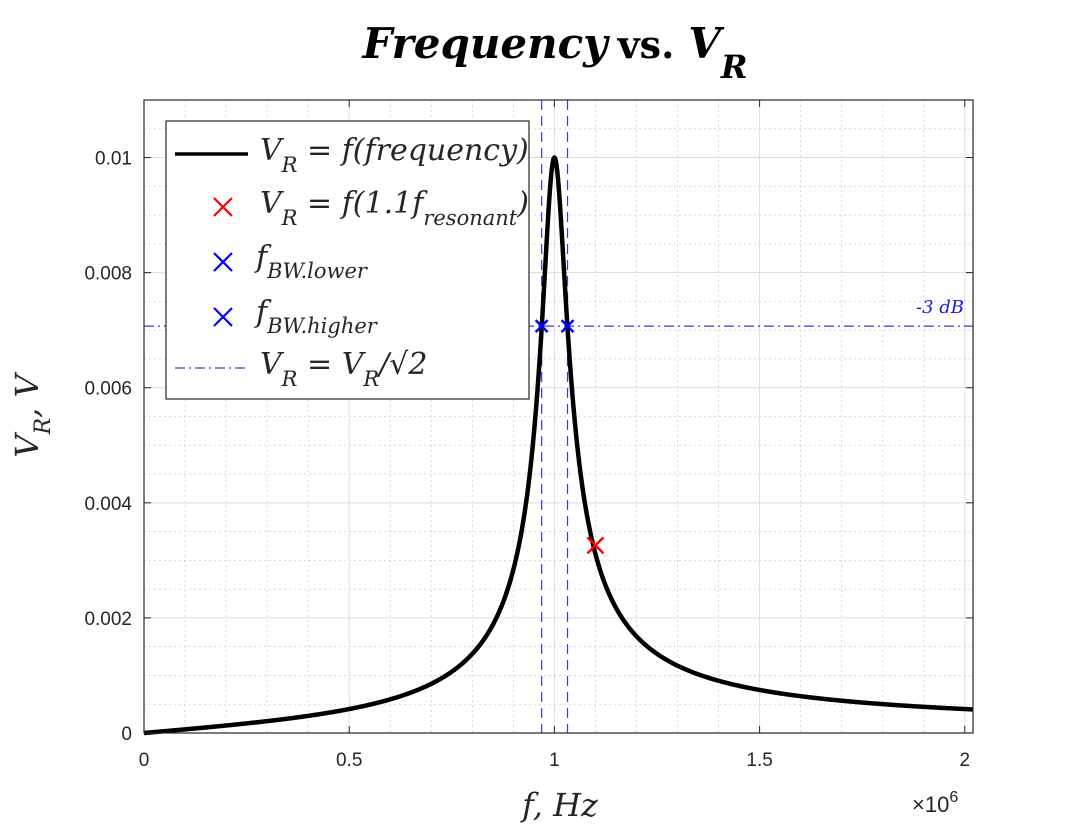  Describe the element at coordinates (223, 207) in the screenshot. I see `legend-swatch-resonant` at that location.